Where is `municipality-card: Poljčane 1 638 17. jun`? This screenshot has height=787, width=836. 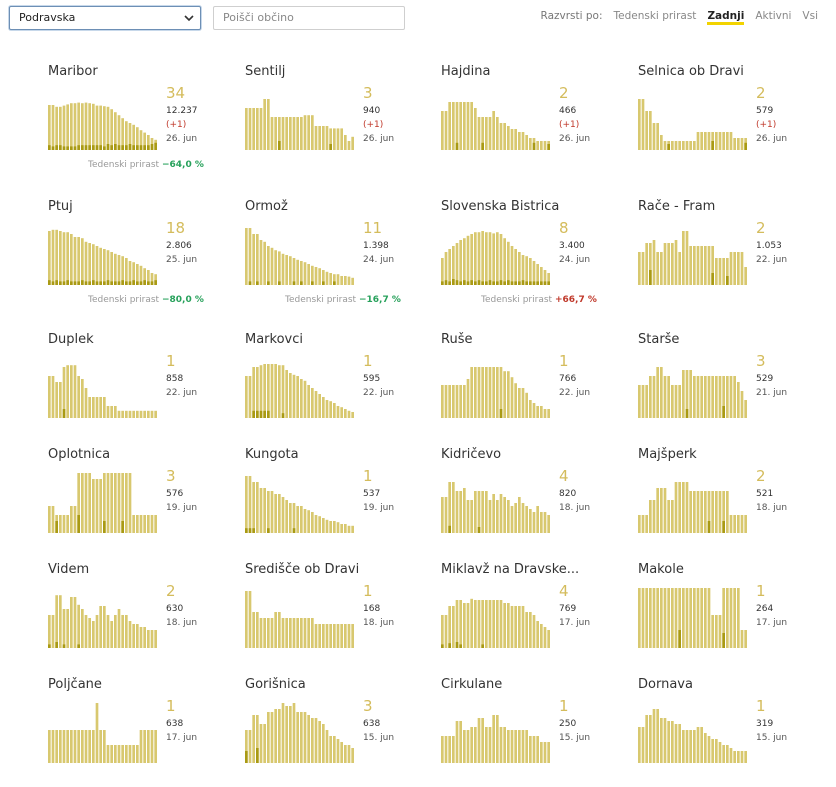 municipality-card: Poljčane 1 638 17. jun is located at coordinates (133, 732).